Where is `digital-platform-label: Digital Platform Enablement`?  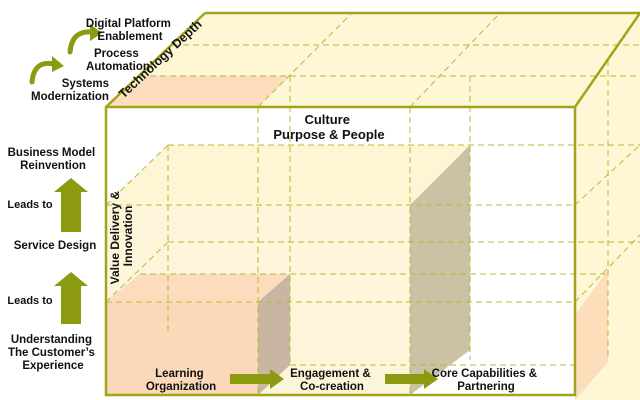
digital-platform-label: Digital Platform Enablement is located at coordinates (130, 30).